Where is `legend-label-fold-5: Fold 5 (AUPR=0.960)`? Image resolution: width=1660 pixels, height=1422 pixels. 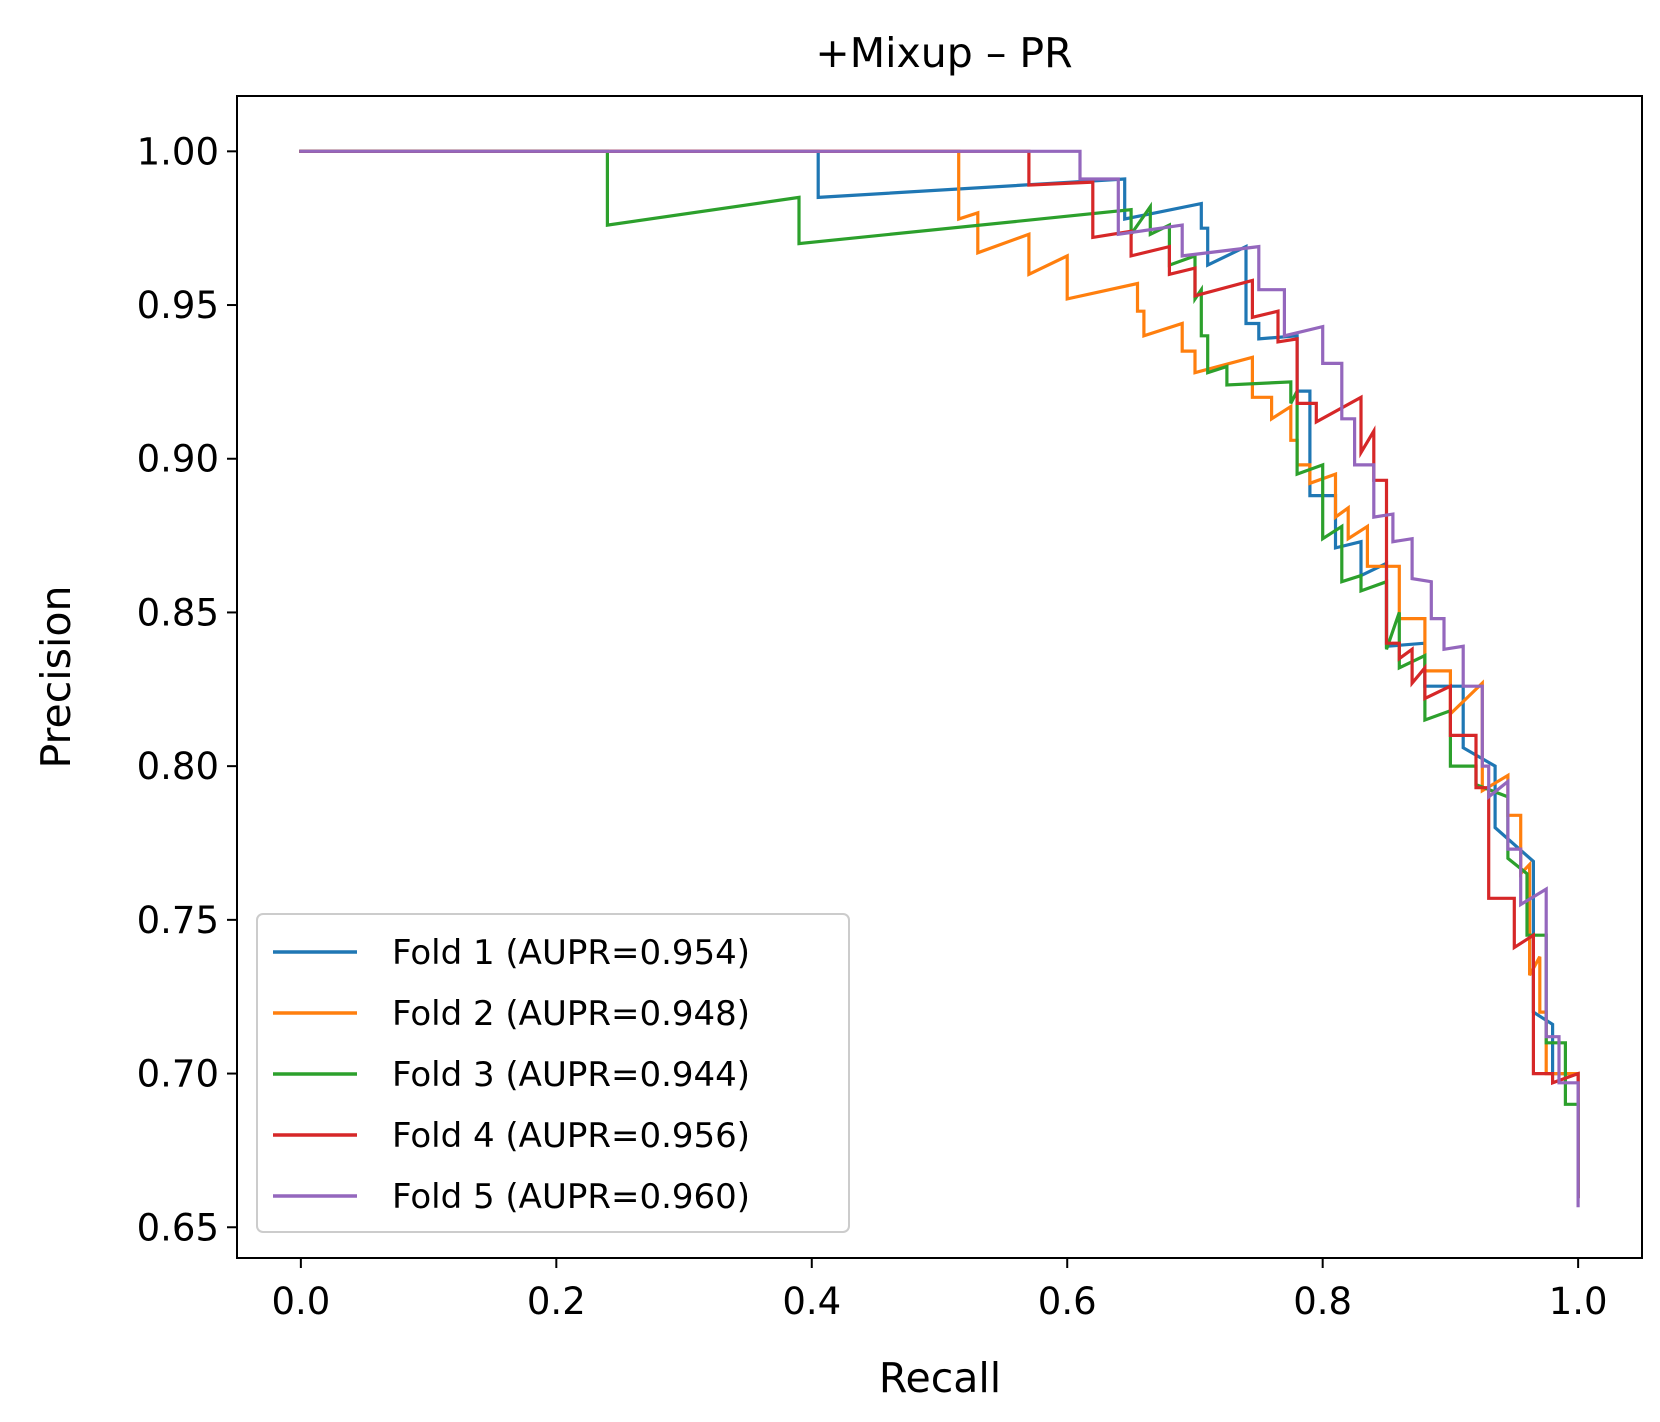
legend-label-fold-5: Fold 5 (AUPR=0.960) is located at coordinates (571, 1197).